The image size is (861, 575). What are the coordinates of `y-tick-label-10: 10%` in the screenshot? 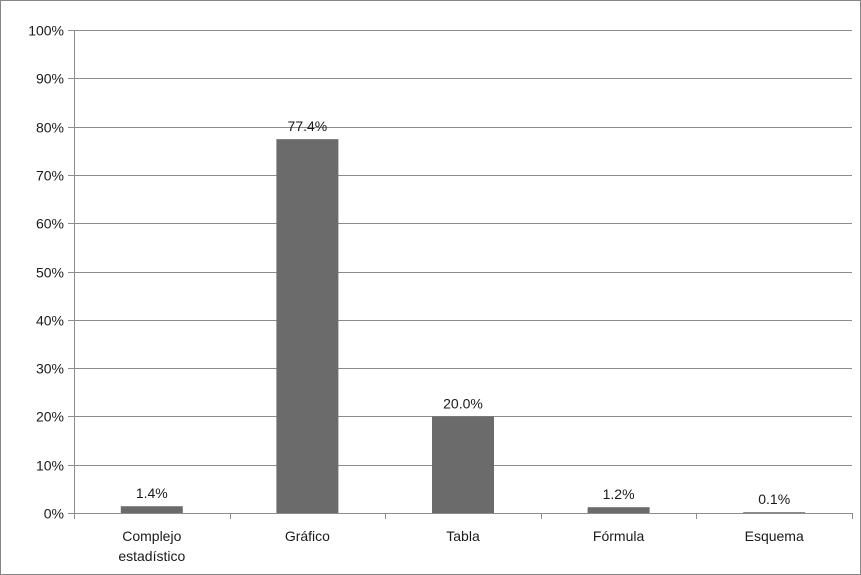 It's located at (50, 466).